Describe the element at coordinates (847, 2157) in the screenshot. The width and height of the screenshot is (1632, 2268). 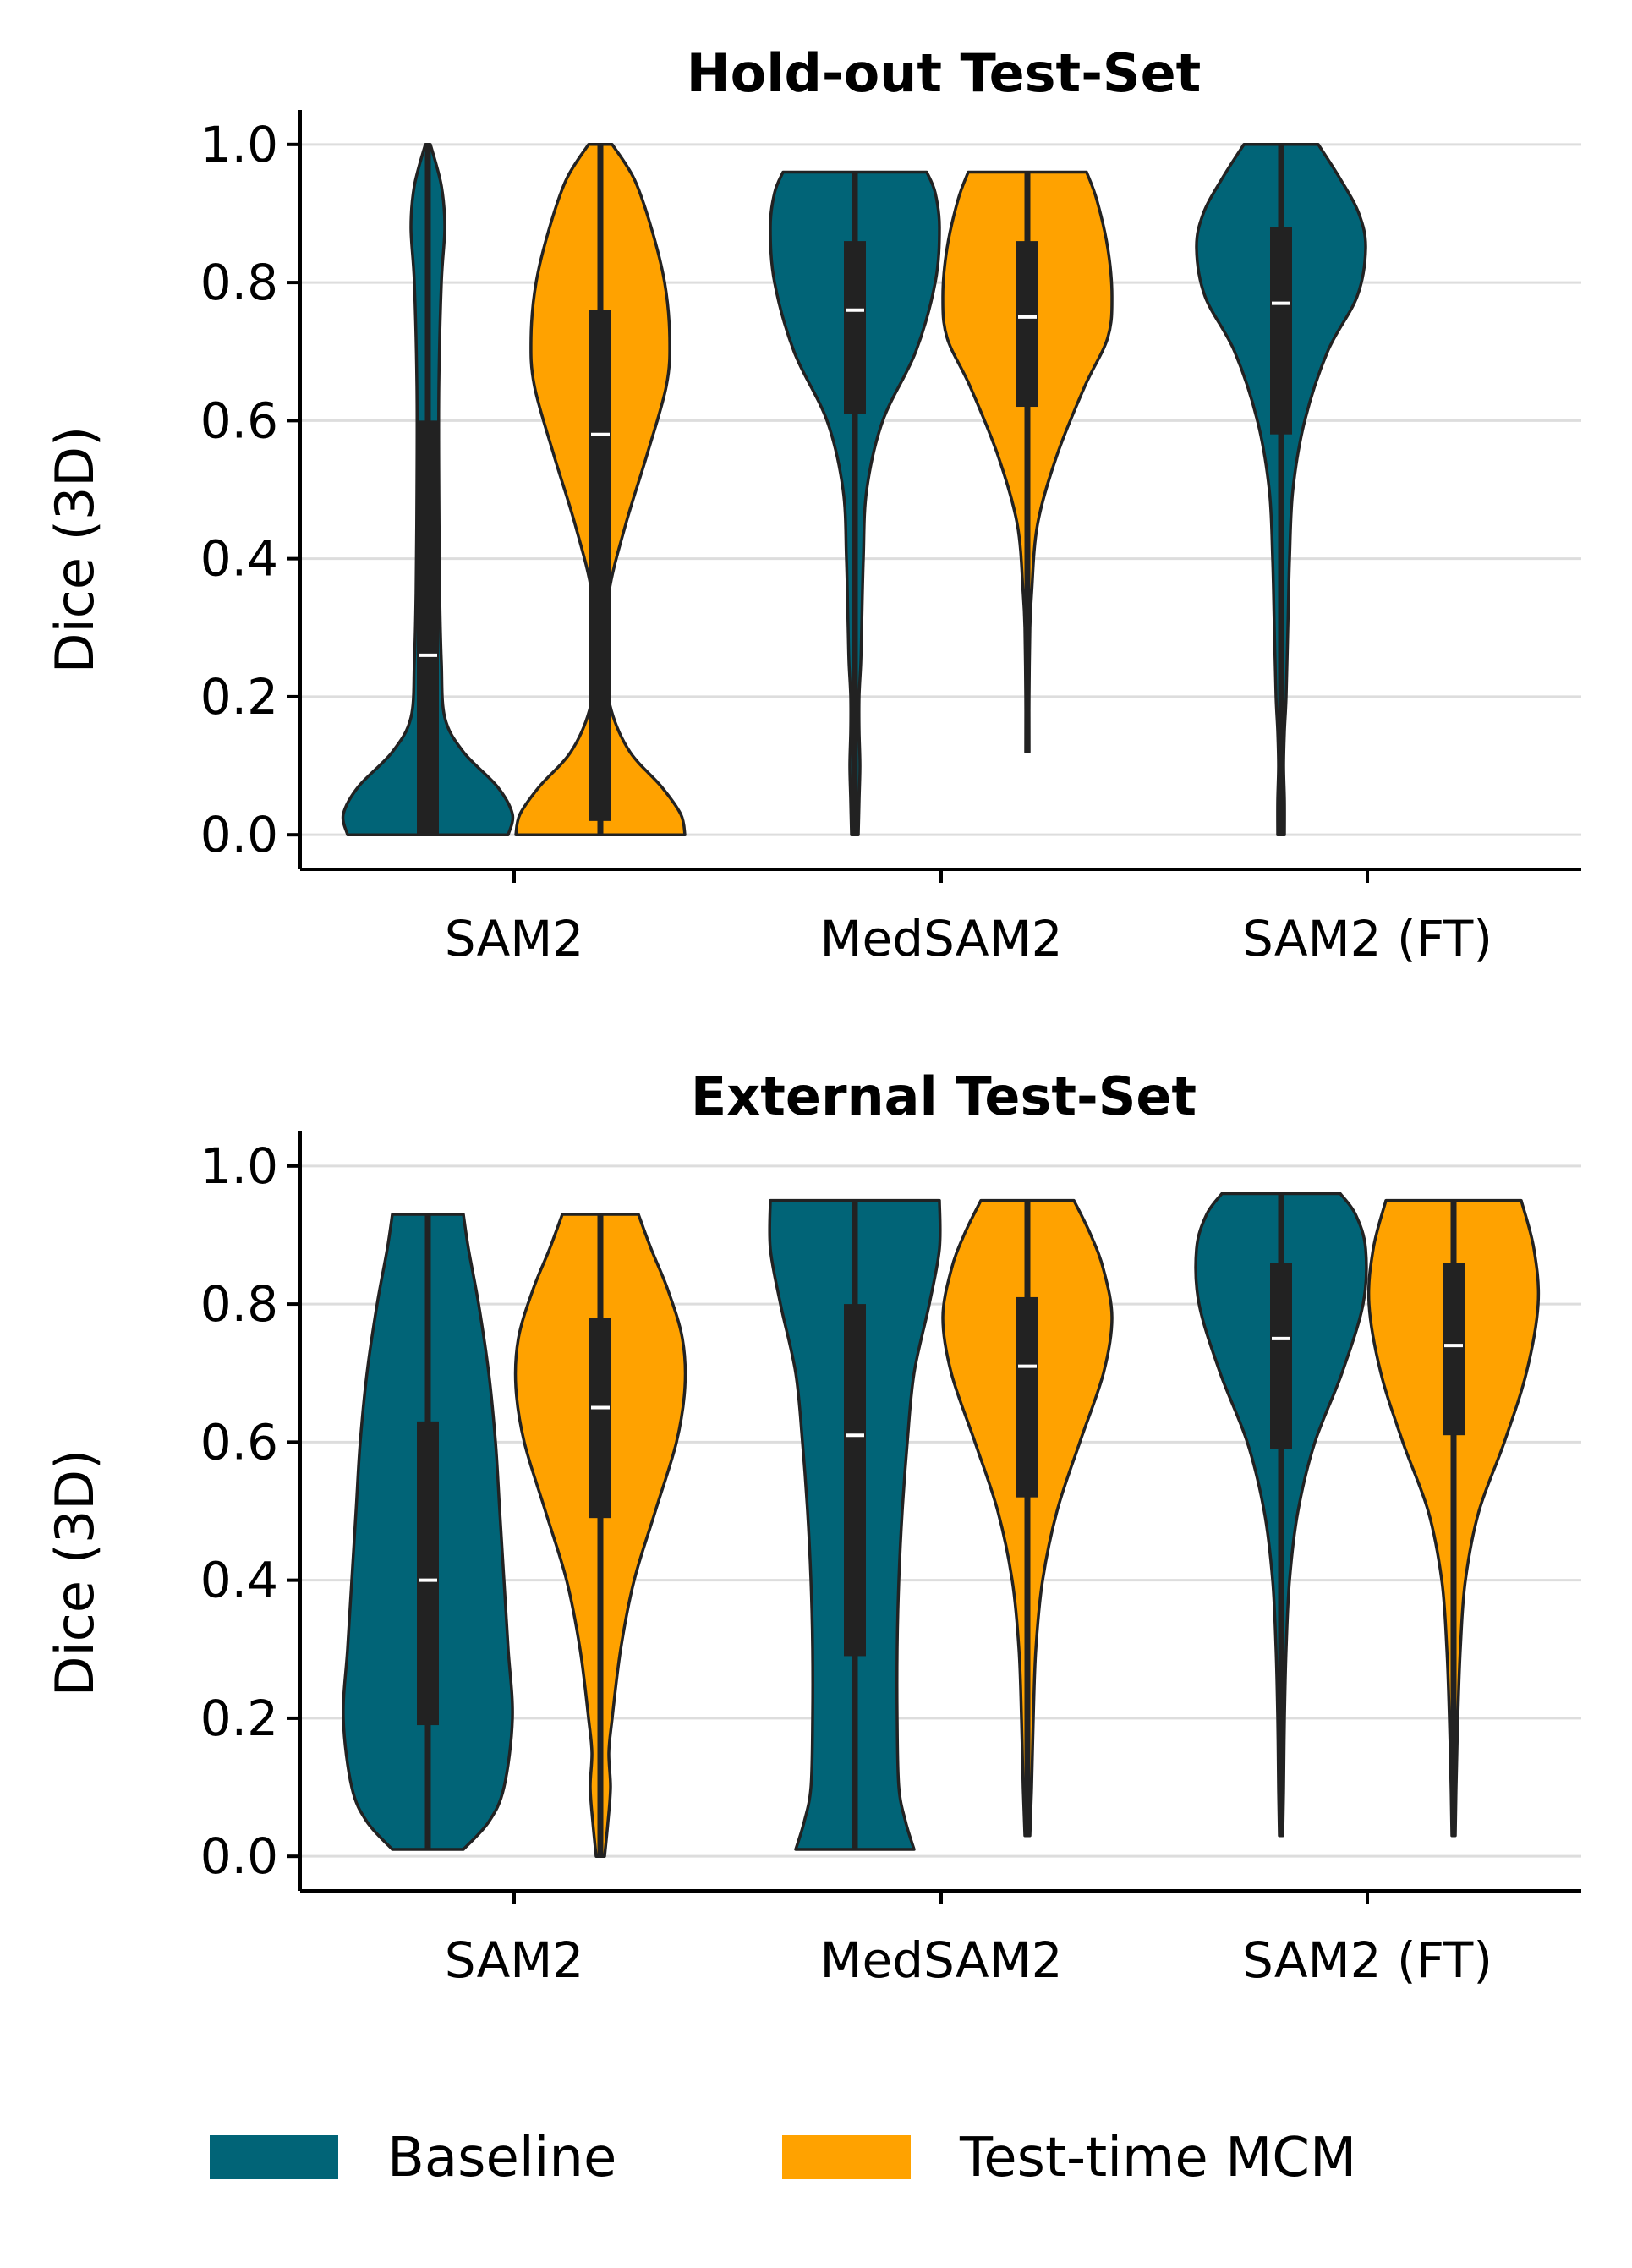
I see `legend-swatch-mcm` at that location.